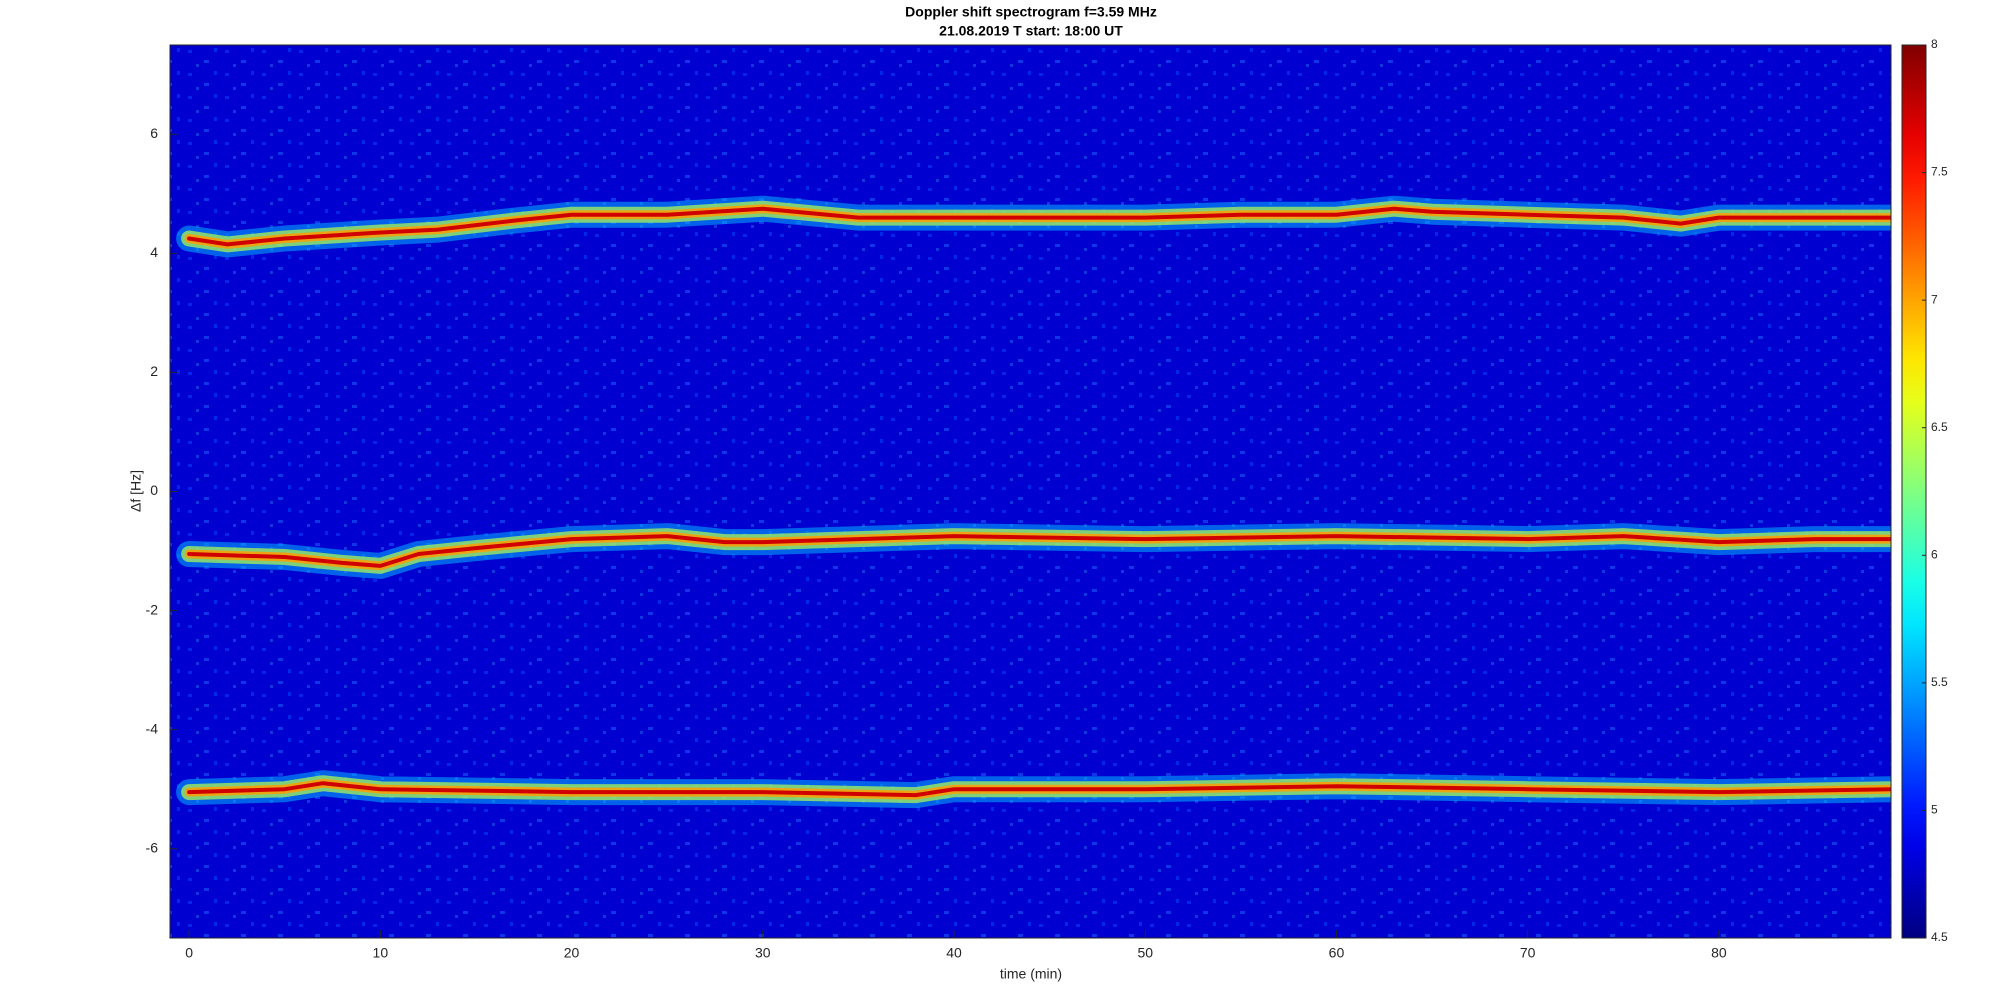 The height and width of the screenshot is (1003, 2000). I want to click on chart-subtitle: 21.08.2019 T start: 18:00 UT, so click(1031, 31).